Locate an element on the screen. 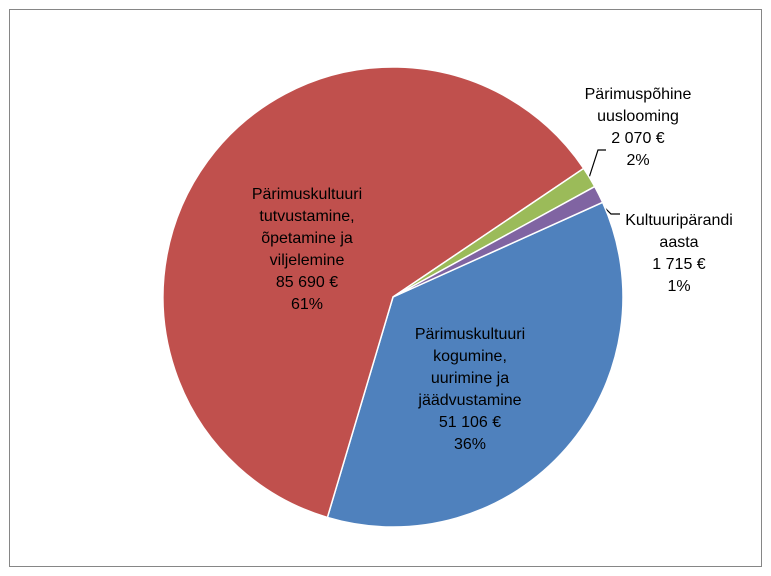  category-label: viljelemine is located at coordinates (307, 260).